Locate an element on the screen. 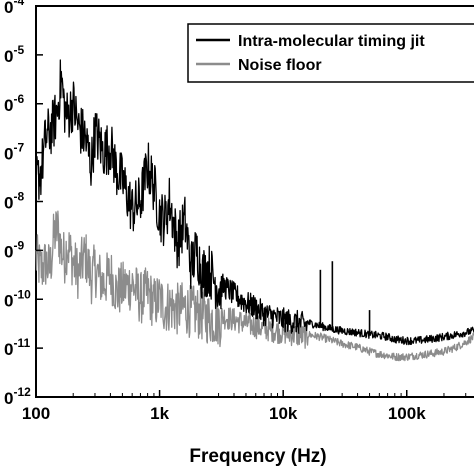 This screenshot has width=474, height=474. y-tick-label: 0-5 is located at coordinates (14, 54).